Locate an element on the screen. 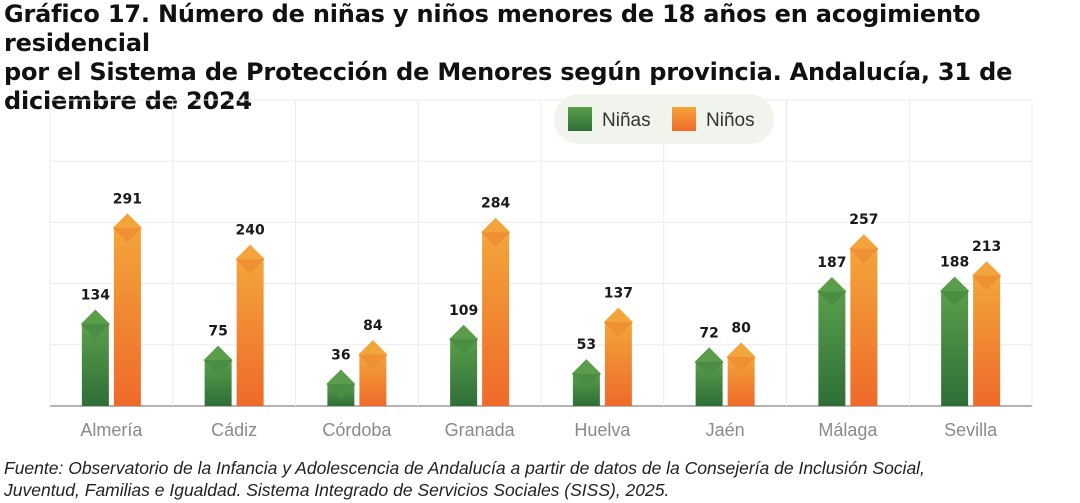 The height and width of the screenshot is (503, 1080). x-tick-label: Jaén is located at coordinates (725, 430).